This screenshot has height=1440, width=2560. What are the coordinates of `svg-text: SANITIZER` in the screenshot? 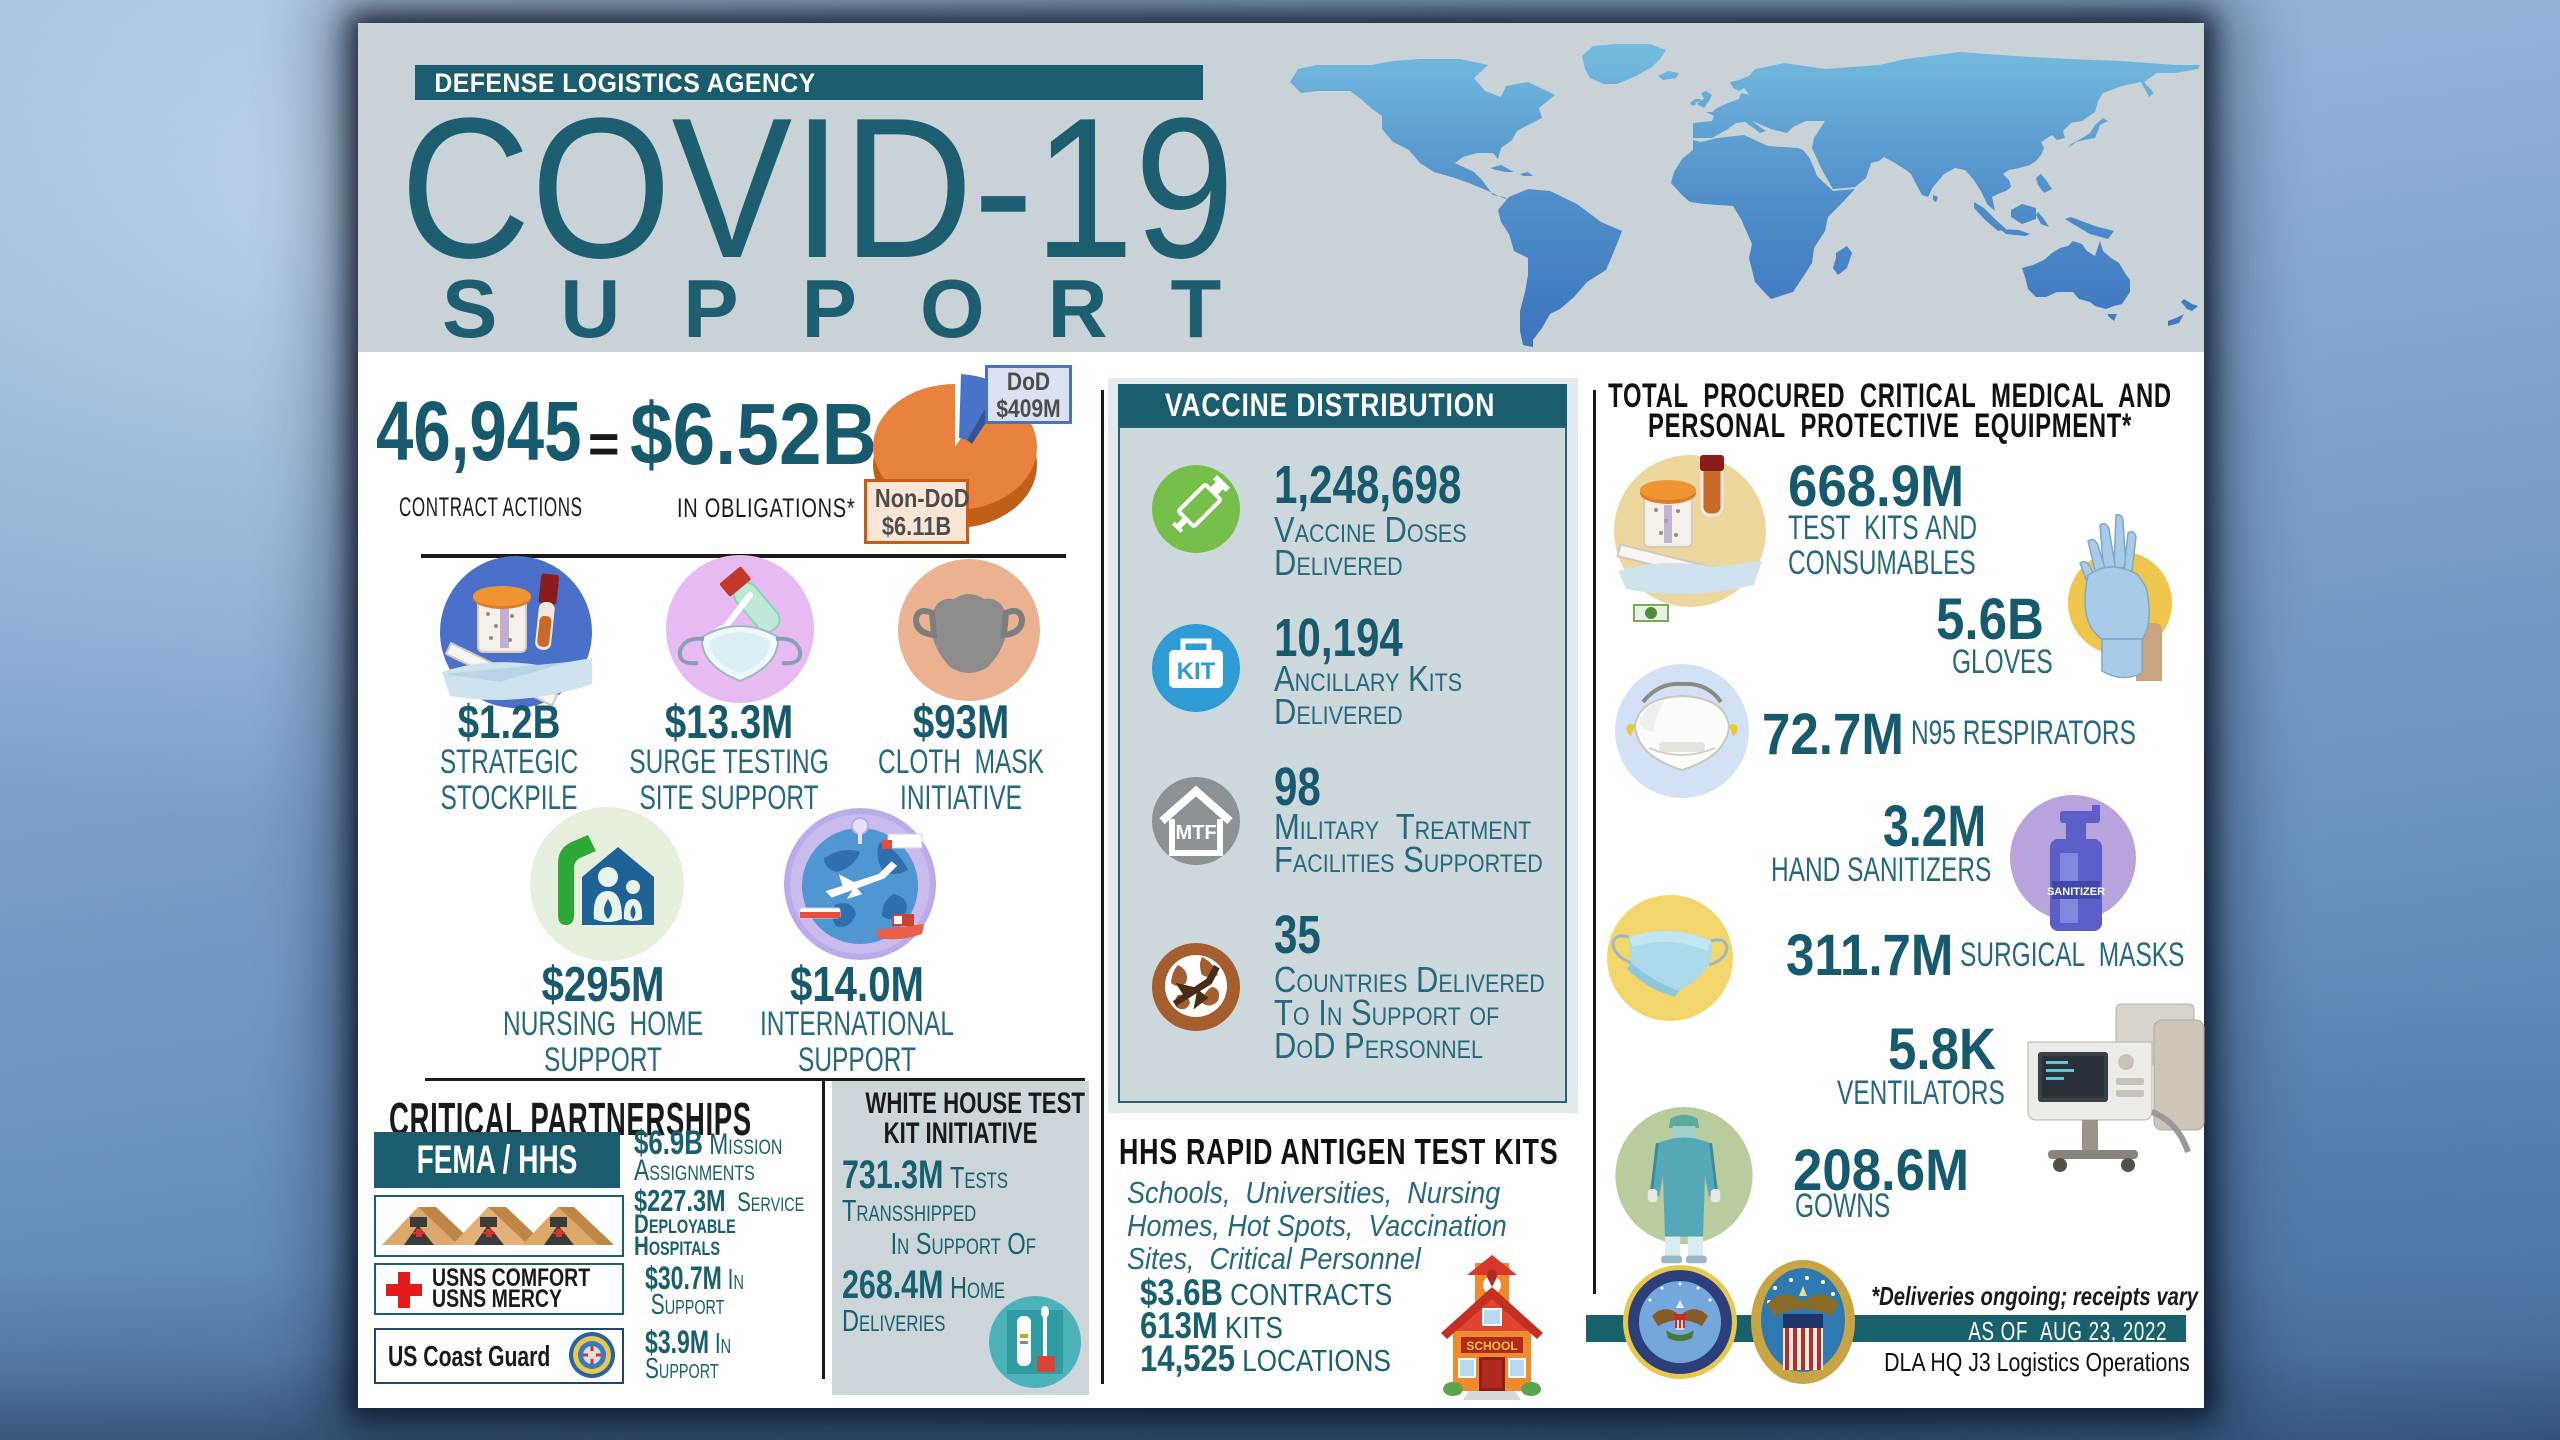 It's located at (2076, 892).